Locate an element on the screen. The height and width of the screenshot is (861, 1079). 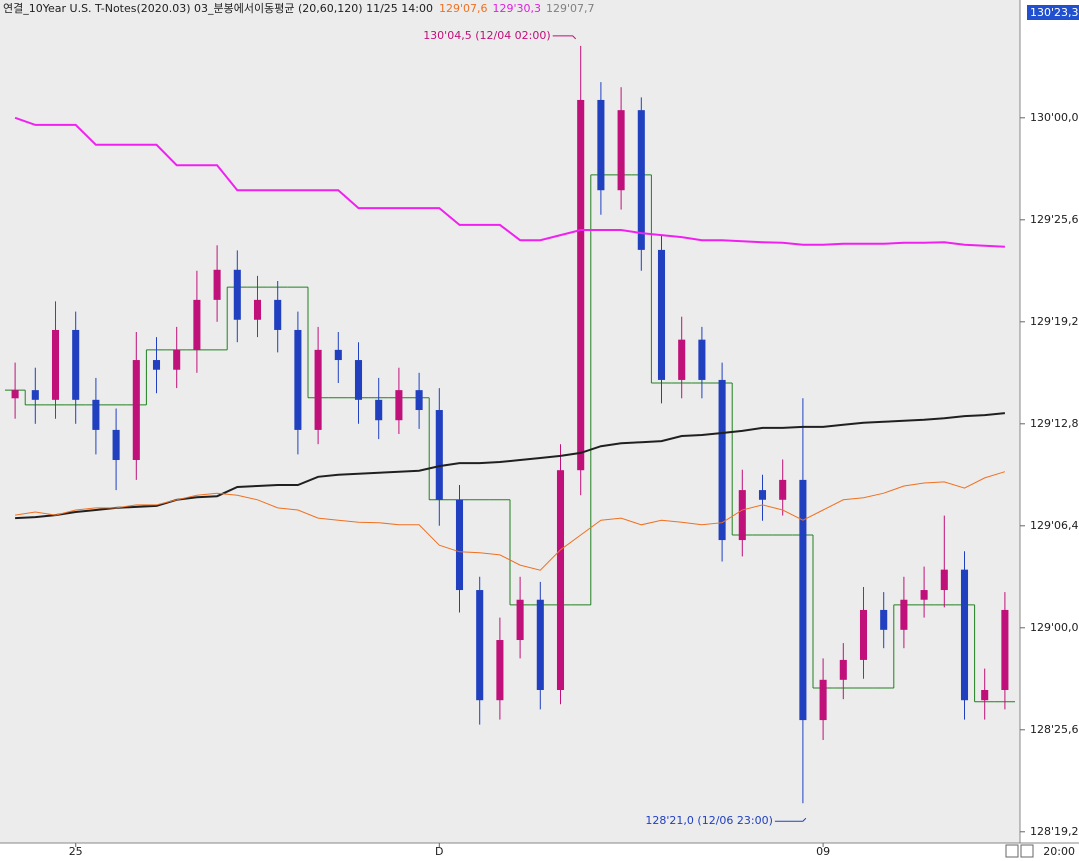
y-tick-label: 129'06,4 is located at coordinates (1054, 525).